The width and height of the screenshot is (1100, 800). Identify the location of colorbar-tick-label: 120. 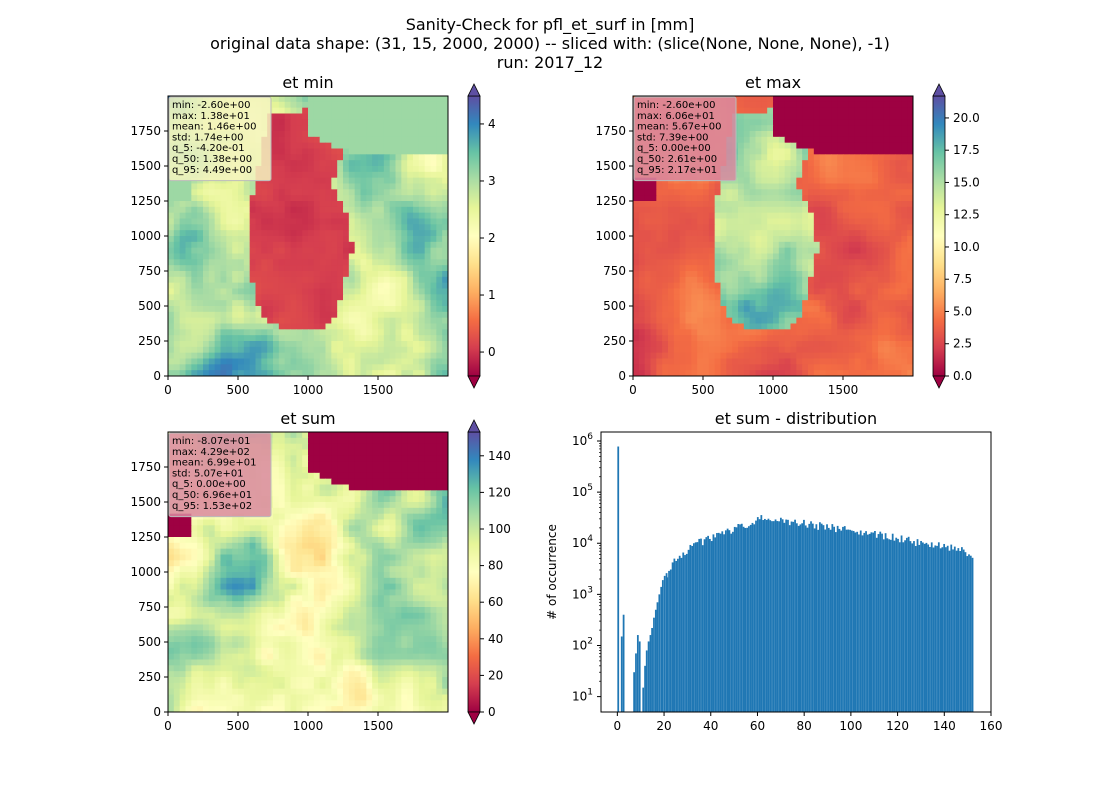
(499, 492).